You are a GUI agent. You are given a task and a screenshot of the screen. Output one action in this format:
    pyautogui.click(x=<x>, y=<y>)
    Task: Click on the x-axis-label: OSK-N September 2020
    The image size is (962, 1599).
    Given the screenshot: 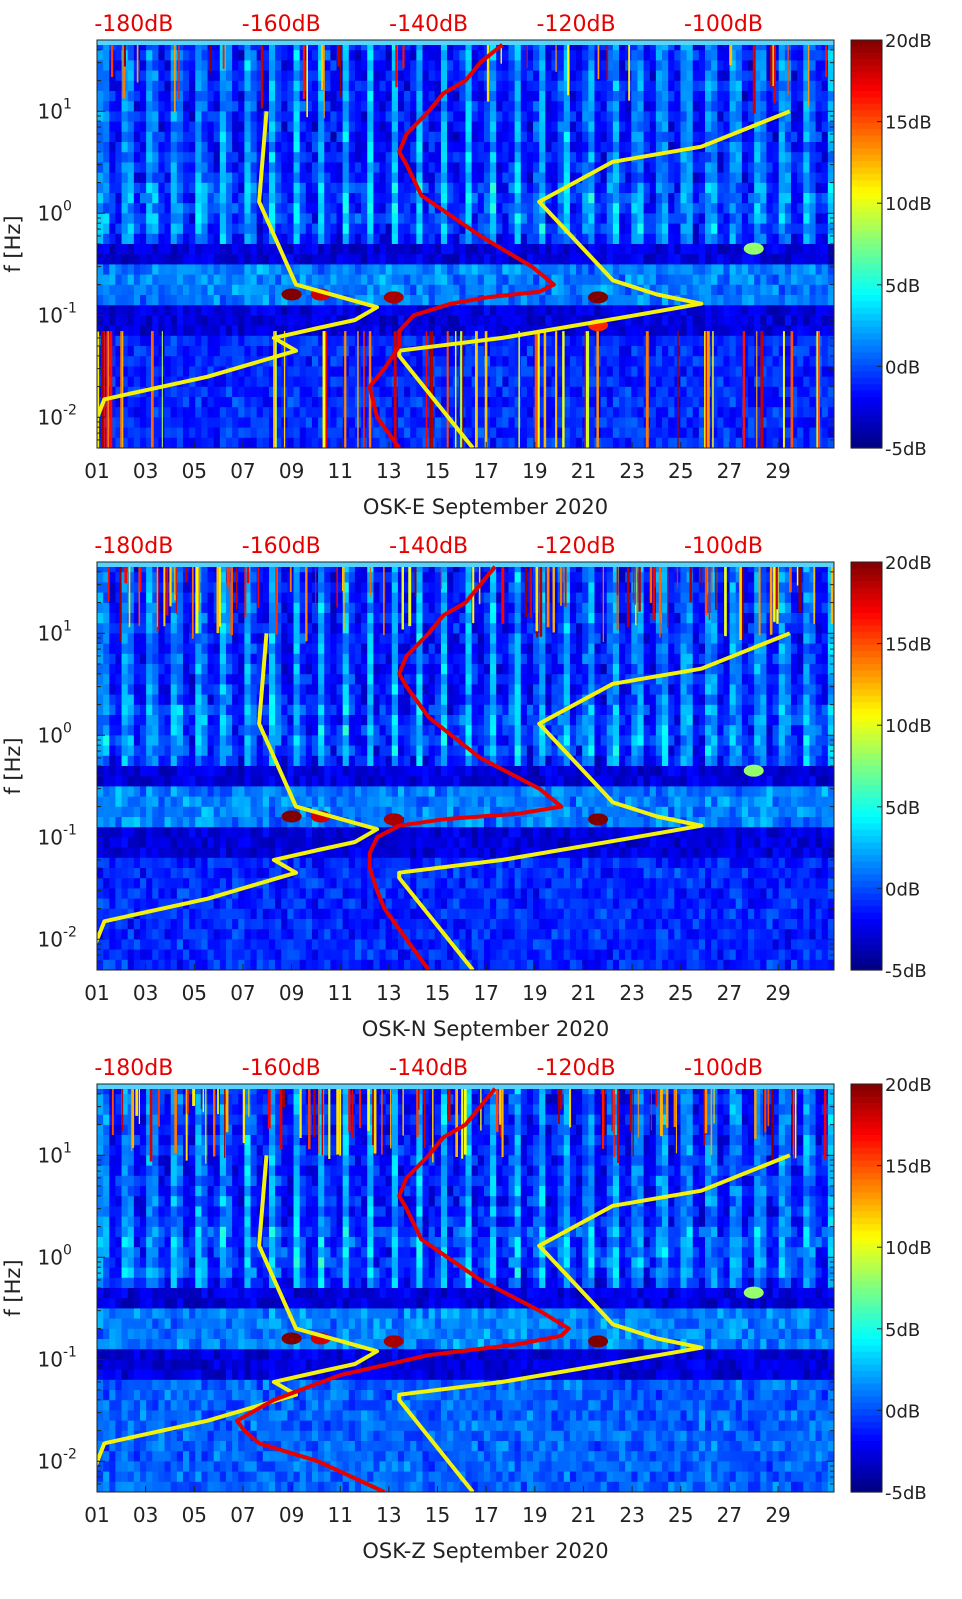 What is the action you would take?
    pyautogui.click(x=486, y=1029)
    